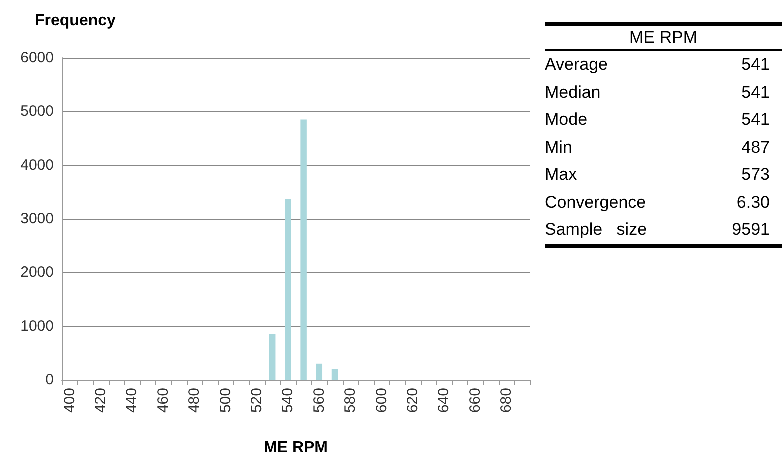 The width and height of the screenshot is (782, 464). I want to click on y-tick-label: 2000, so click(37, 273).